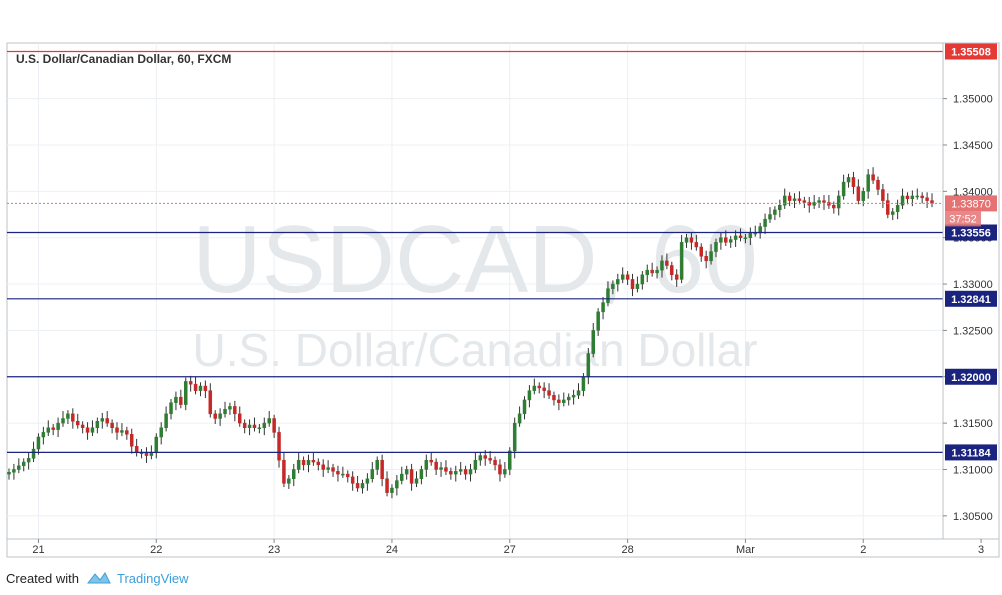  What do you see at coordinates (510, 550) in the screenshot?
I see `x-tick-label: 27` at bounding box center [510, 550].